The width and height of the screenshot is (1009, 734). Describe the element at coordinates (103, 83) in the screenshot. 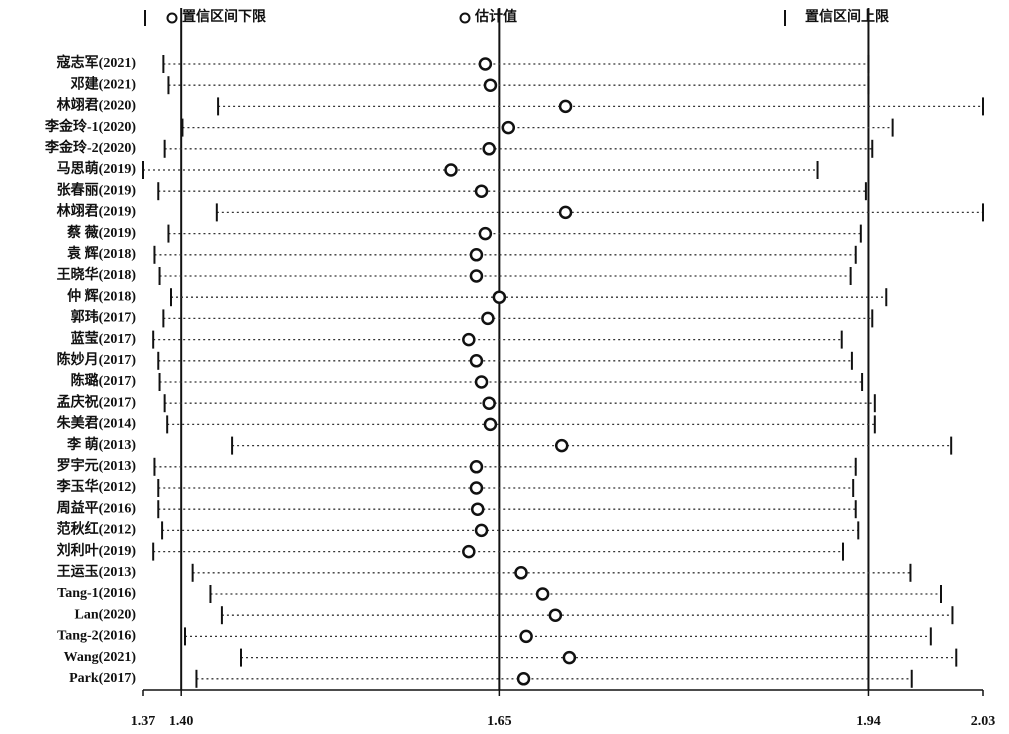

I see `y-tick-label: 邓建(2021)` at that location.